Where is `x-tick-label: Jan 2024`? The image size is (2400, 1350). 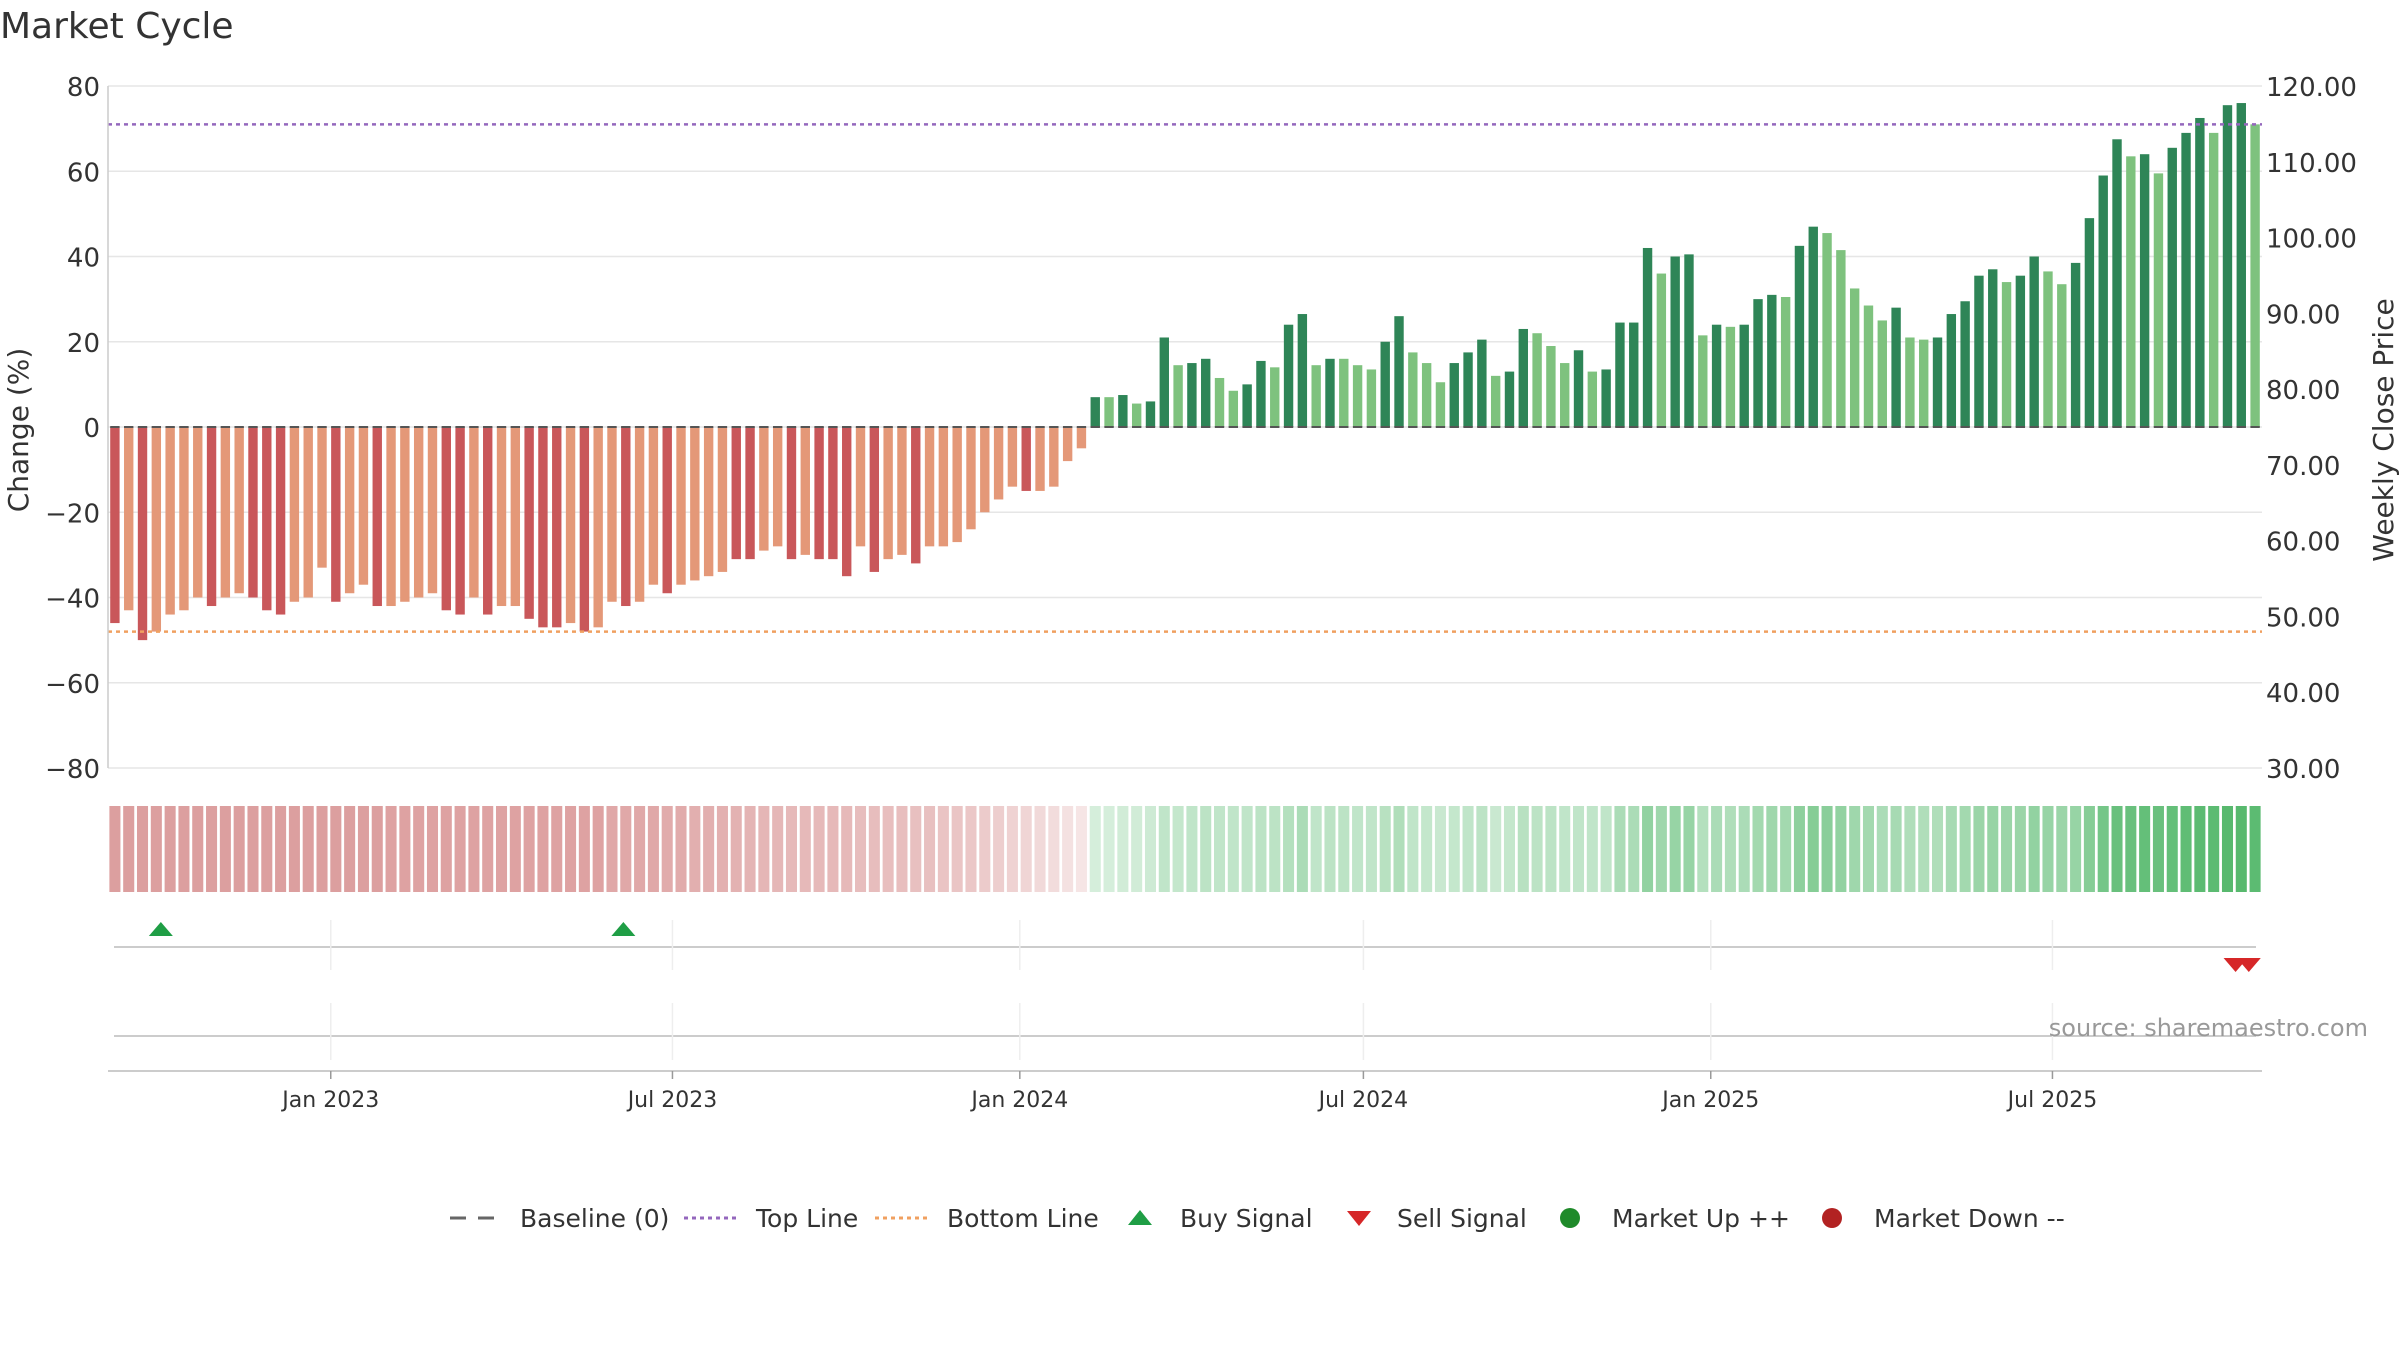 x-tick-label: Jan 2024 is located at coordinates (1018, 1100).